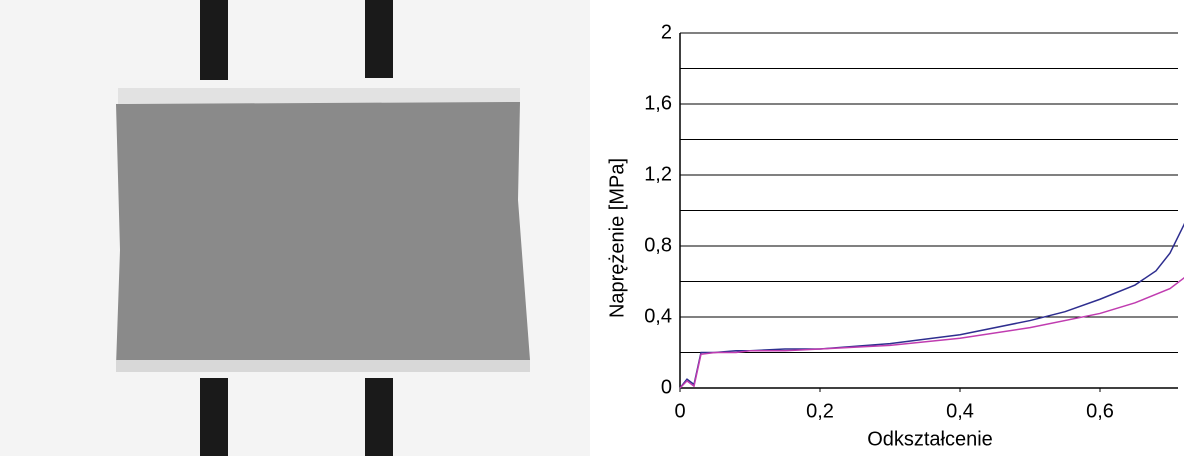 This screenshot has width=1184, height=456. What do you see at coordinates (820, 411) in the screenshot?
I see `x-tick-label: 0,2` at bounding box center [820, 411].